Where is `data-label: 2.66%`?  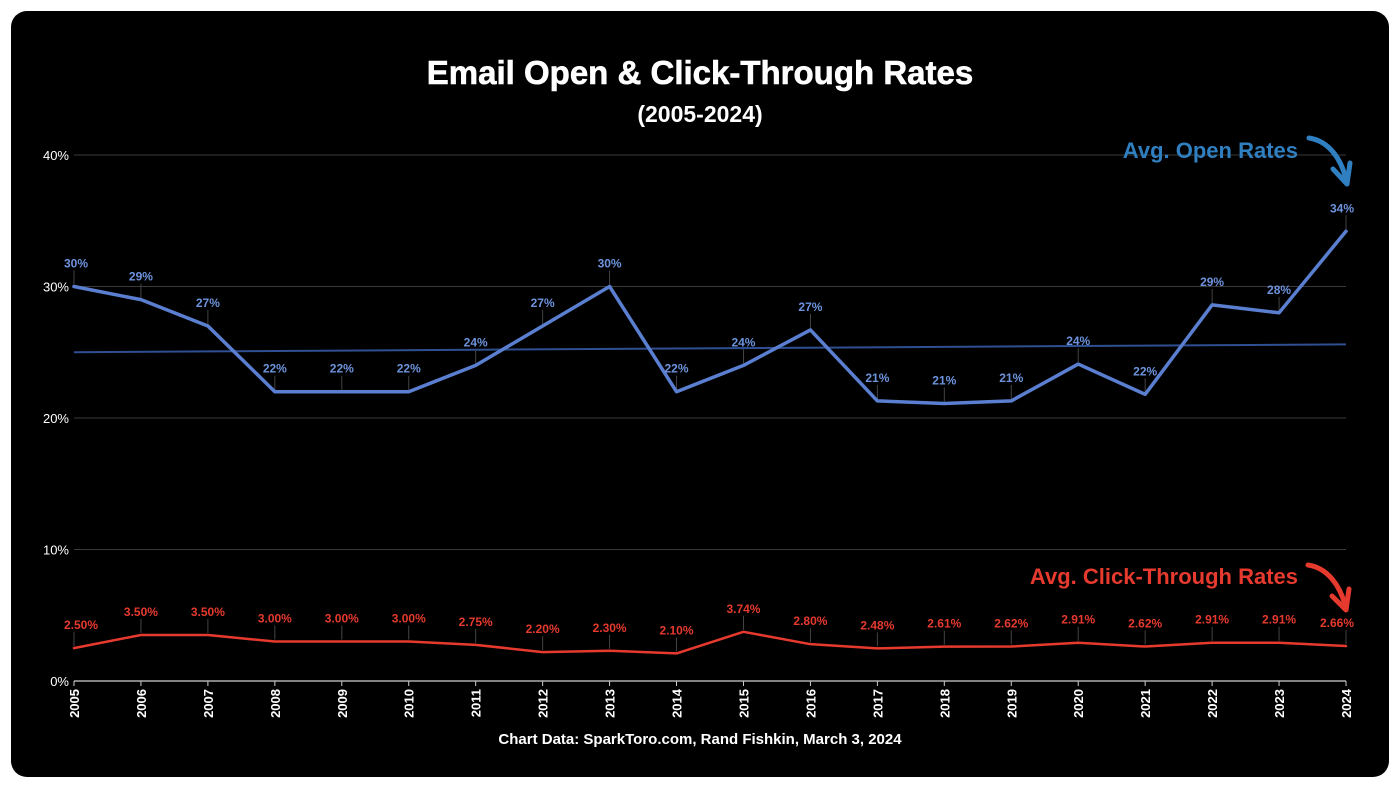
data-label: 2.66% is located at coordinates (1337, 623).